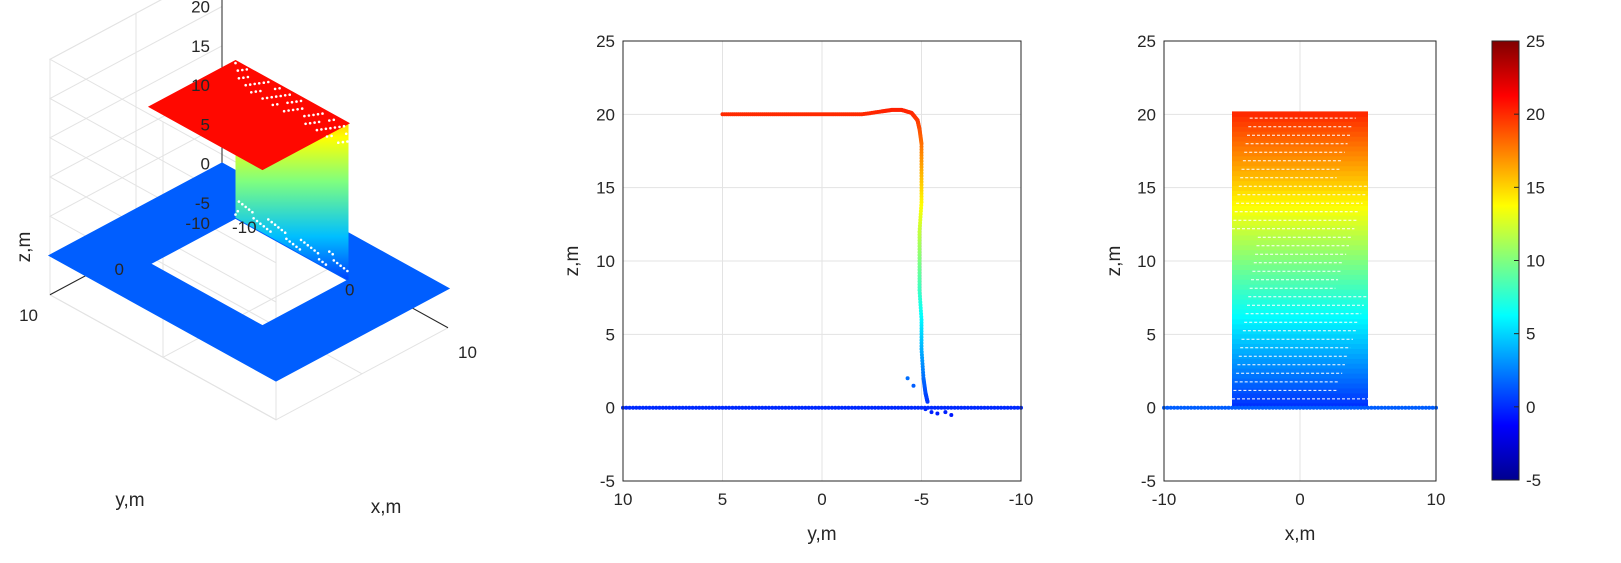  I want to click on yz-x-tick-label: -5, so click(921, 499).